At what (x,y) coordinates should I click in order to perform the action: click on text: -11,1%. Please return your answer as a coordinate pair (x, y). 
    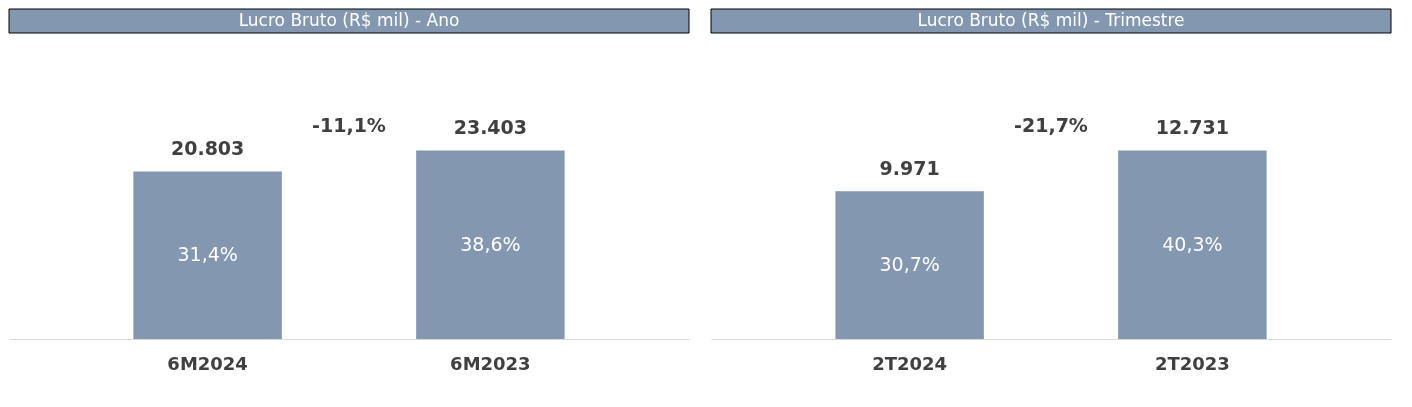
    Looking at the image, I should click on (349, 124).